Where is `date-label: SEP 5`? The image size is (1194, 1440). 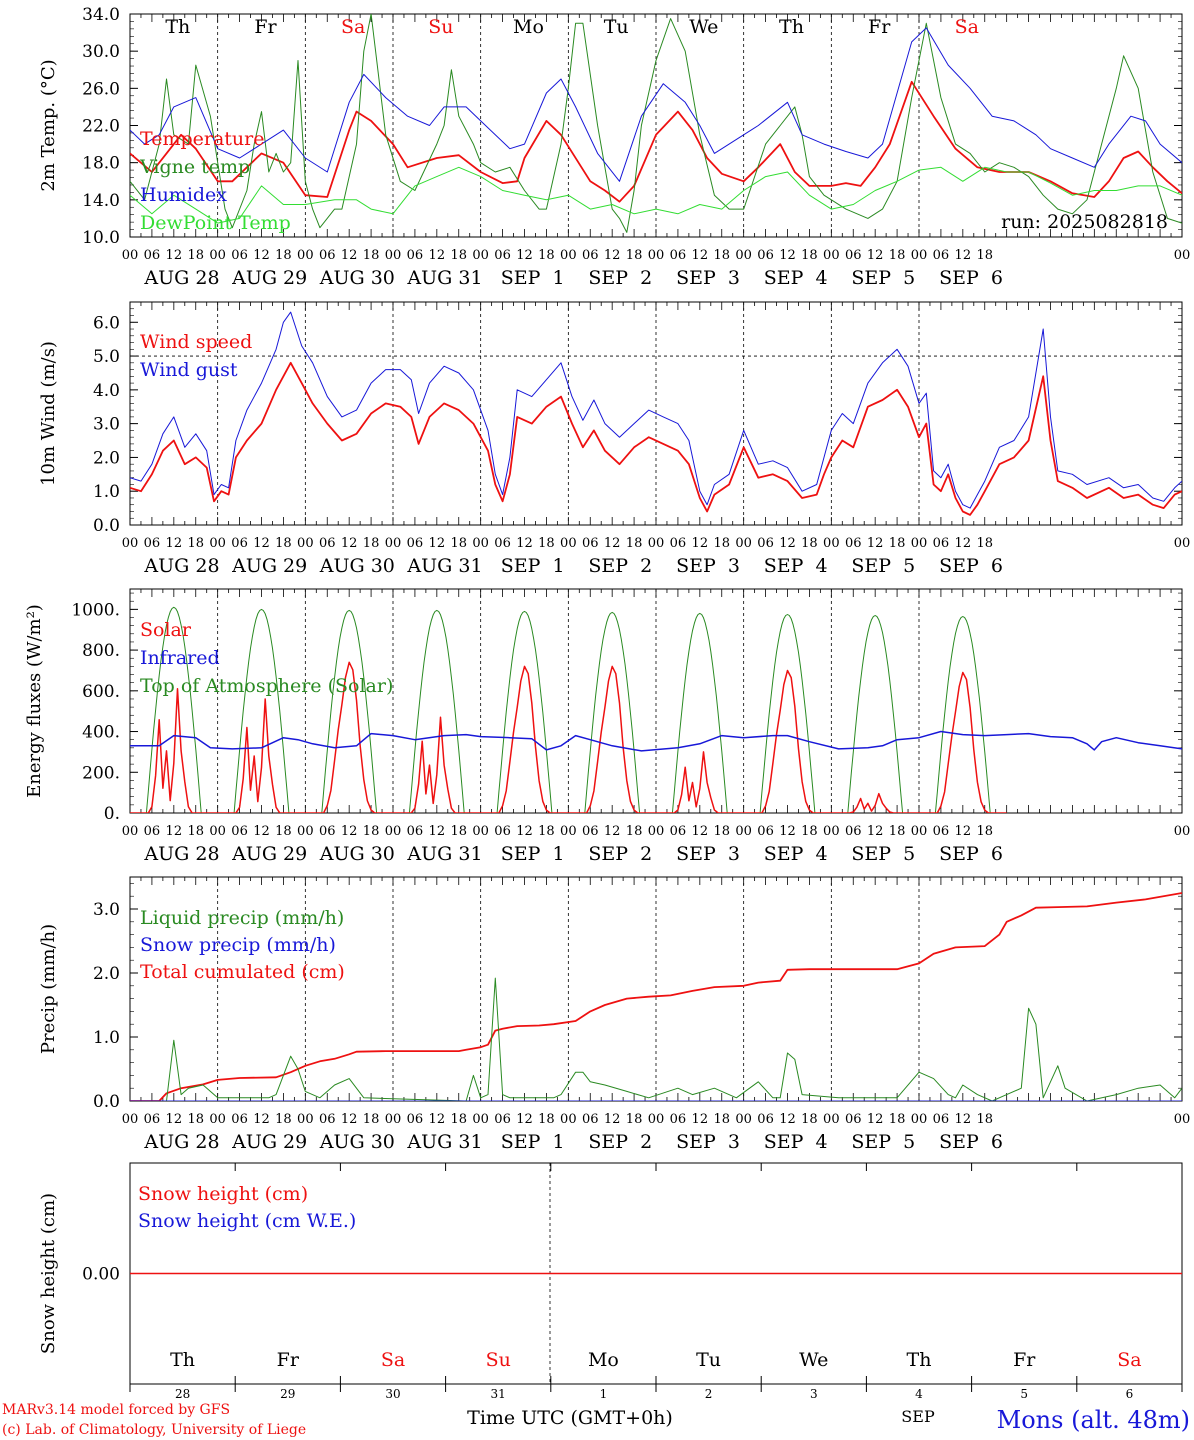
date-label: SEP 5 is located at coordinates (883, 1142).